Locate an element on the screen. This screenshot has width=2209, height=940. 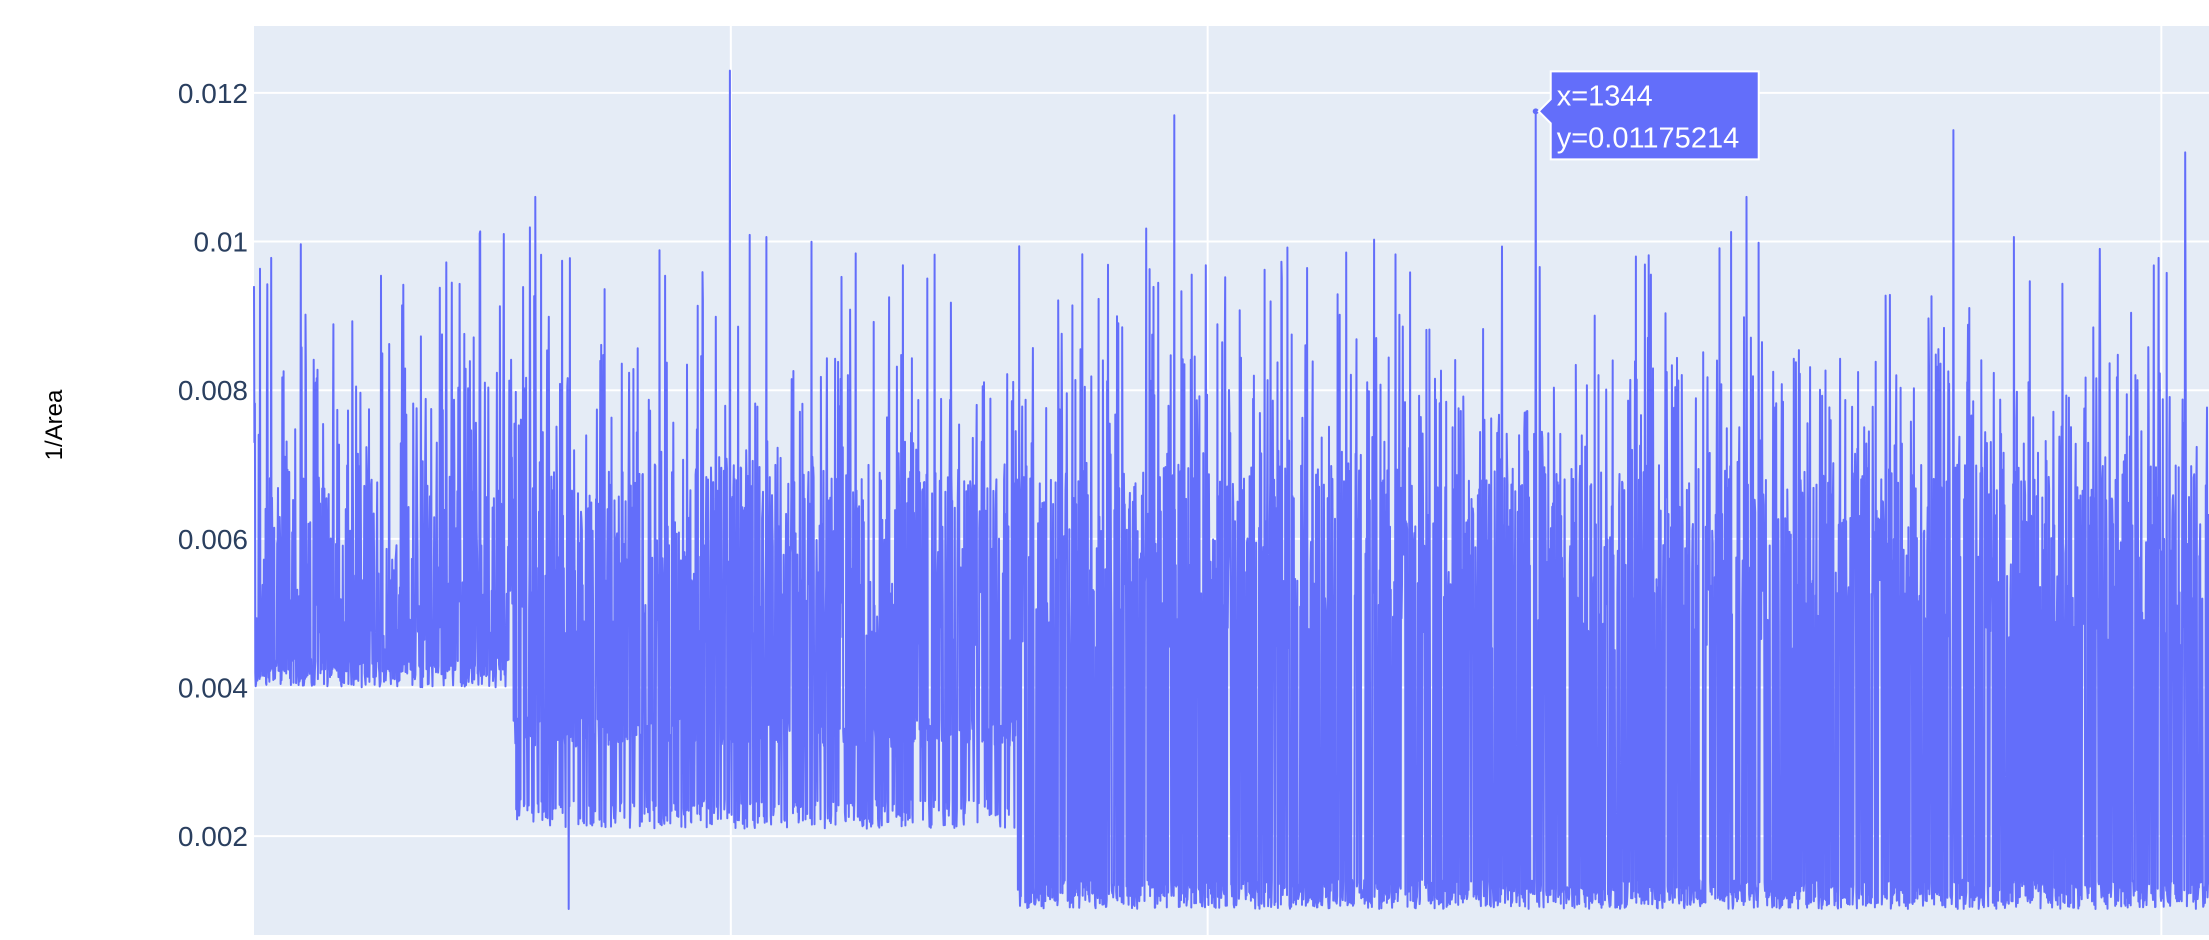
y-tick-label: 0.01 is located at coordinates (221, 242).